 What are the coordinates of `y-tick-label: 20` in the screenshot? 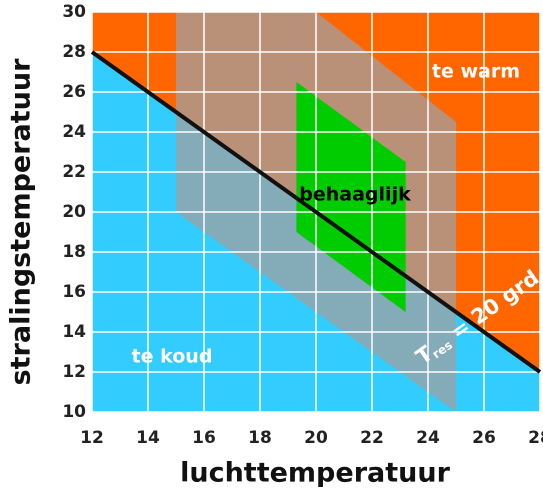 It's located at (74, 212).